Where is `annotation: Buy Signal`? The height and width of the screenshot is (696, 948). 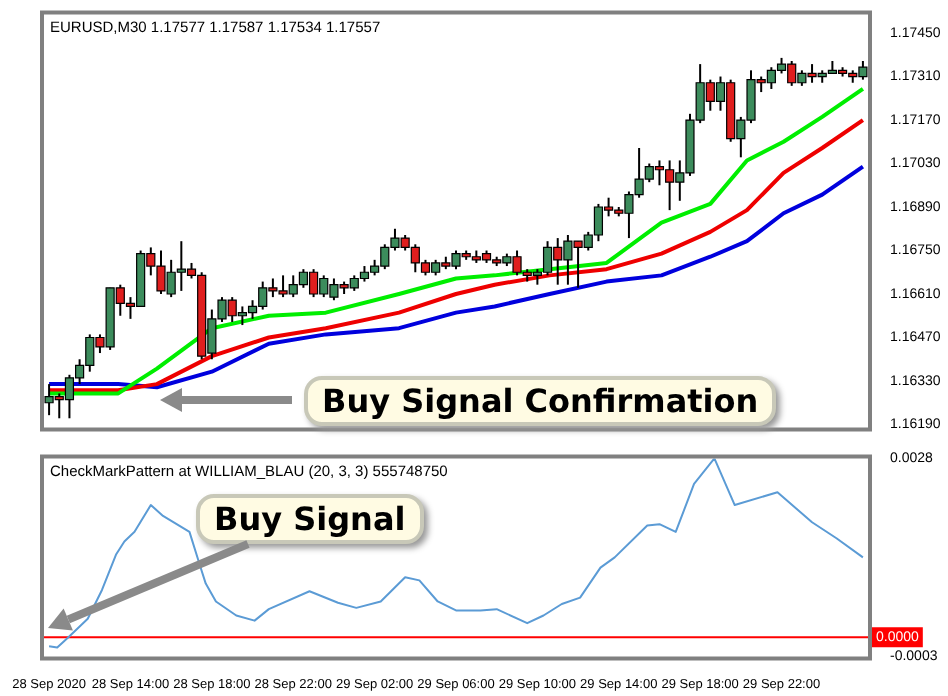
annotation: Buy Signal is located at coordinates (310, 519).